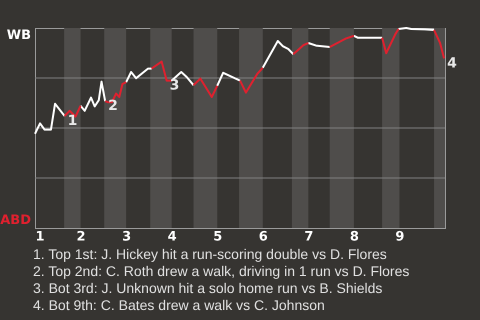 The image size is (480, 320). Describe the element at coordinates (210, 254) in the screenshot. I see `text: 1. Top 1st: J. Hickey hit a run-scoring double vs D. Flores` at that location.